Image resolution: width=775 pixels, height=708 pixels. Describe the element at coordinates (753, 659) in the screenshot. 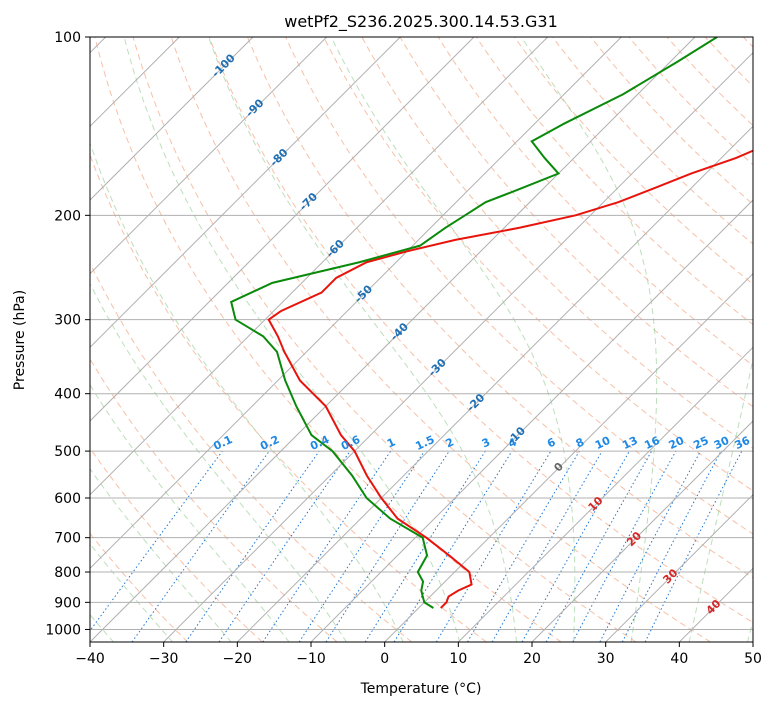

I see `x-tick-label: 50` at that location.